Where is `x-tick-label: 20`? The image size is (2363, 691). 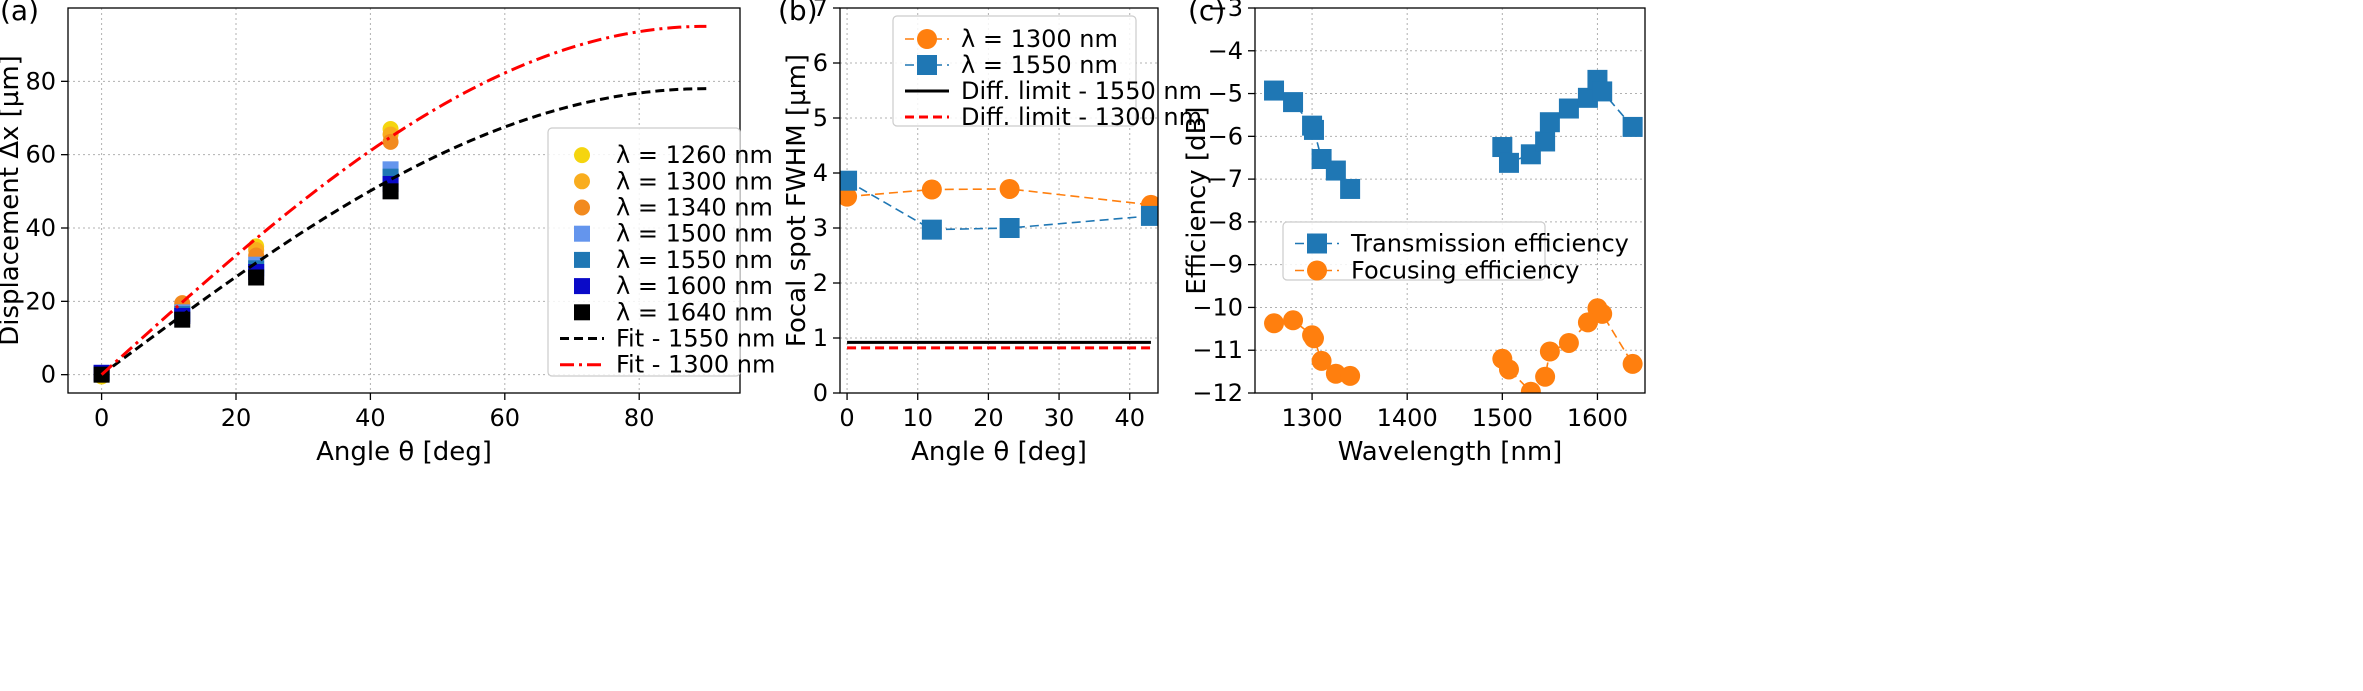
x-tick-label: 20 is located at coordinates (988, 418).